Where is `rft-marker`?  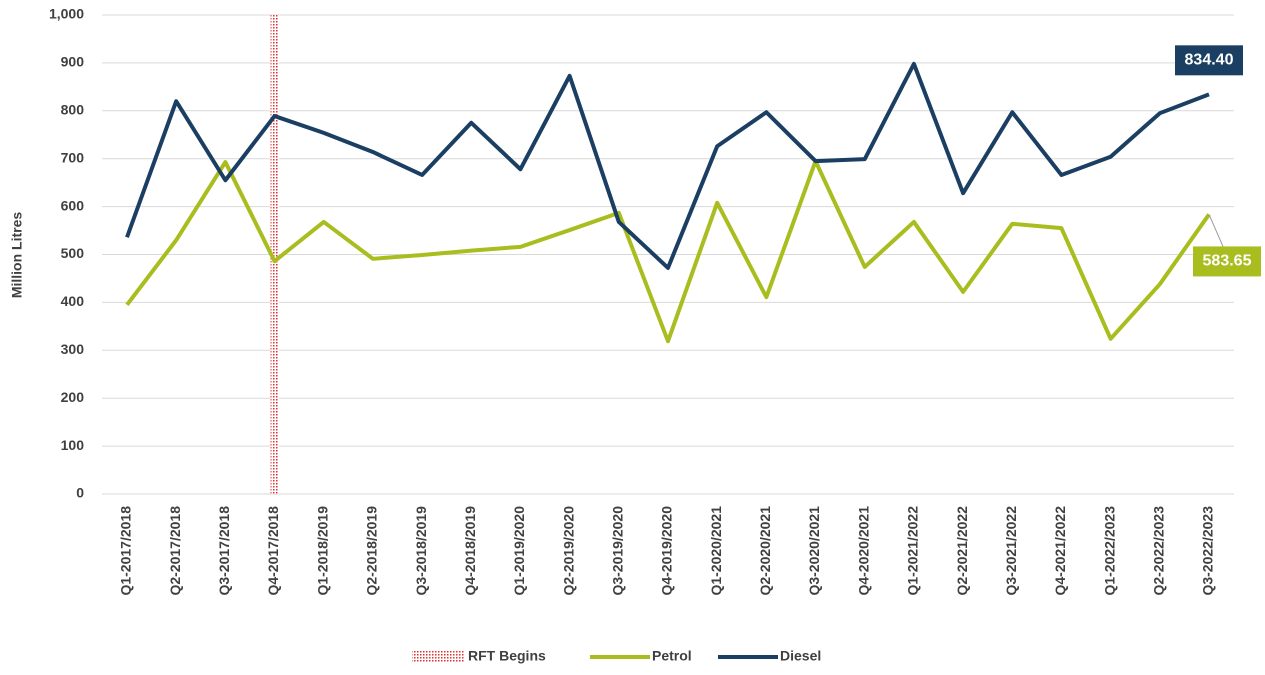
rft-marker is located at coordinates (274, 254).